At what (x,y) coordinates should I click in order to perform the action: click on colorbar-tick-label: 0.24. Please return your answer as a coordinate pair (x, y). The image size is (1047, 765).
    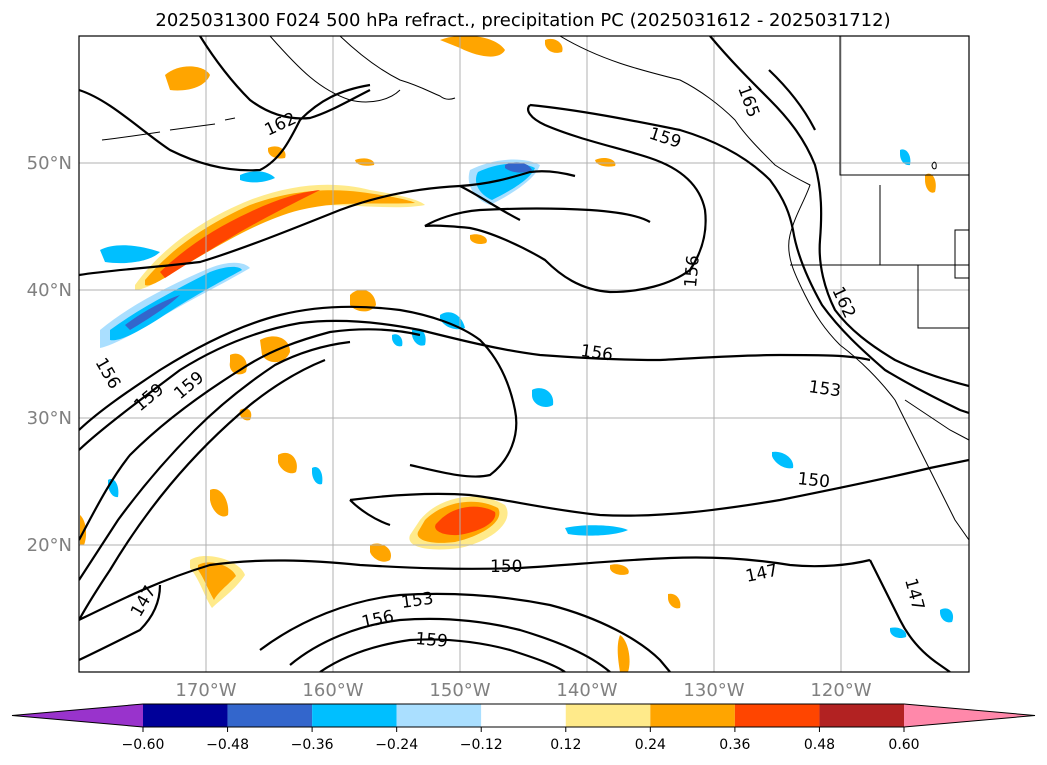
    Looking at the image, I should click on (650, 745).